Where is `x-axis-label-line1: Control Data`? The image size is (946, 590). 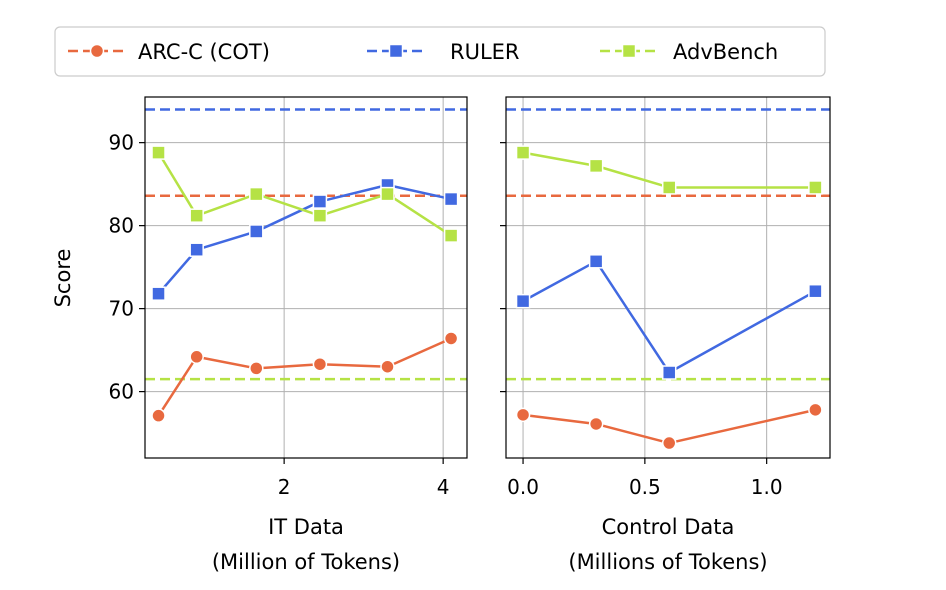
x-axis-label-line1: Control Data is located at coordinates (668, 527).